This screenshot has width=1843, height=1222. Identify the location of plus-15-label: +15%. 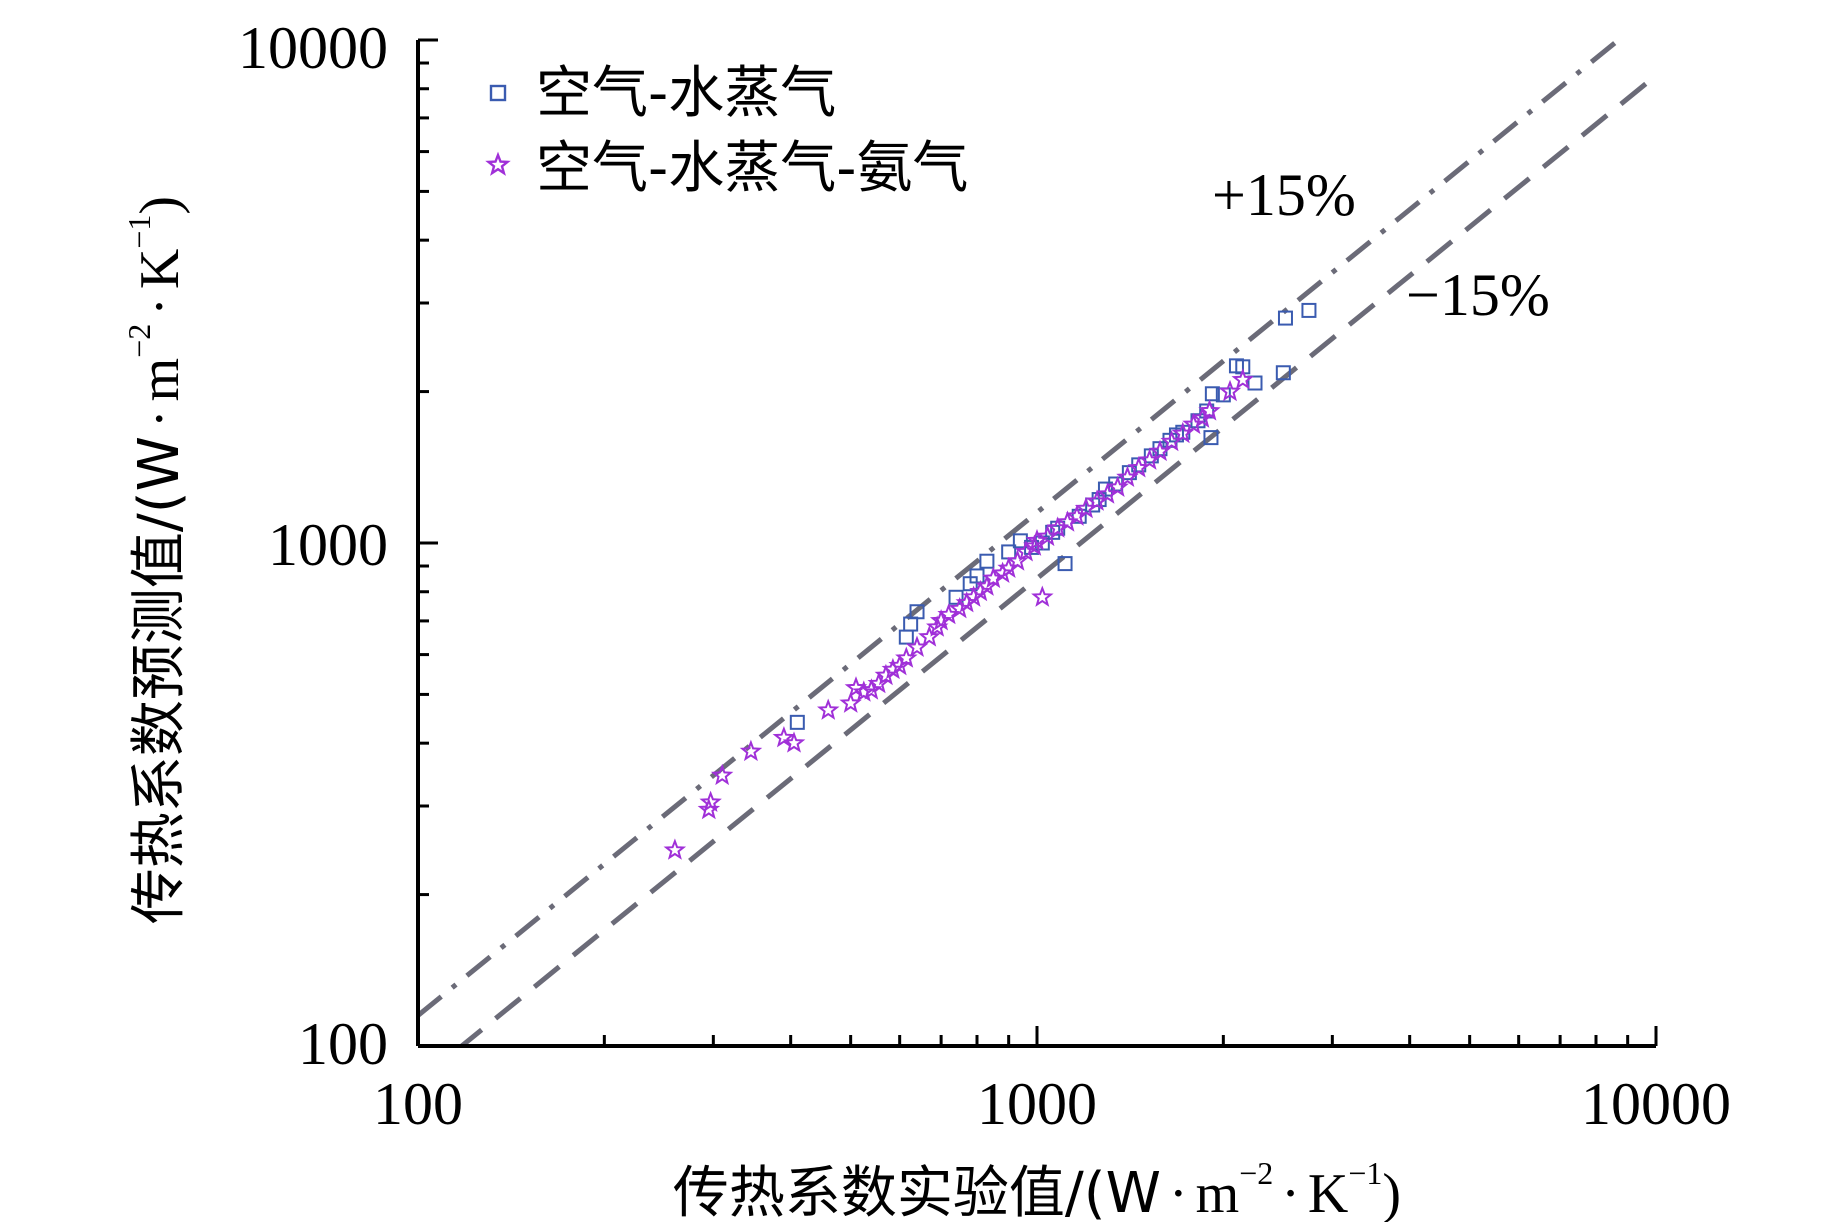
(1284, 195).